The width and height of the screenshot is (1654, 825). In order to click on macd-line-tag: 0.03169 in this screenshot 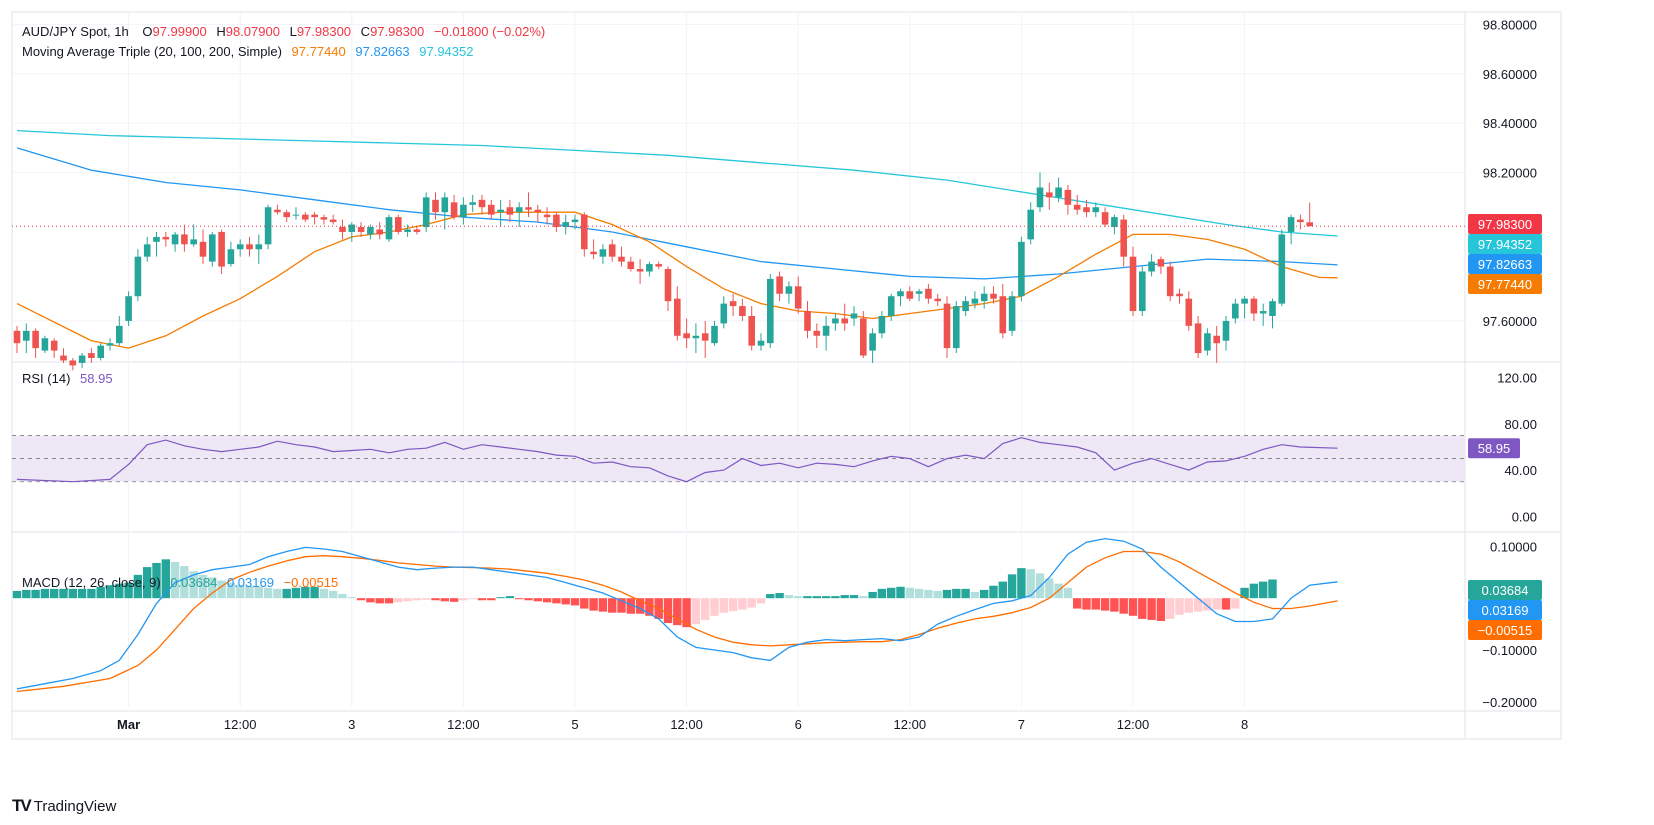, I will do `click(1505, 610)`.